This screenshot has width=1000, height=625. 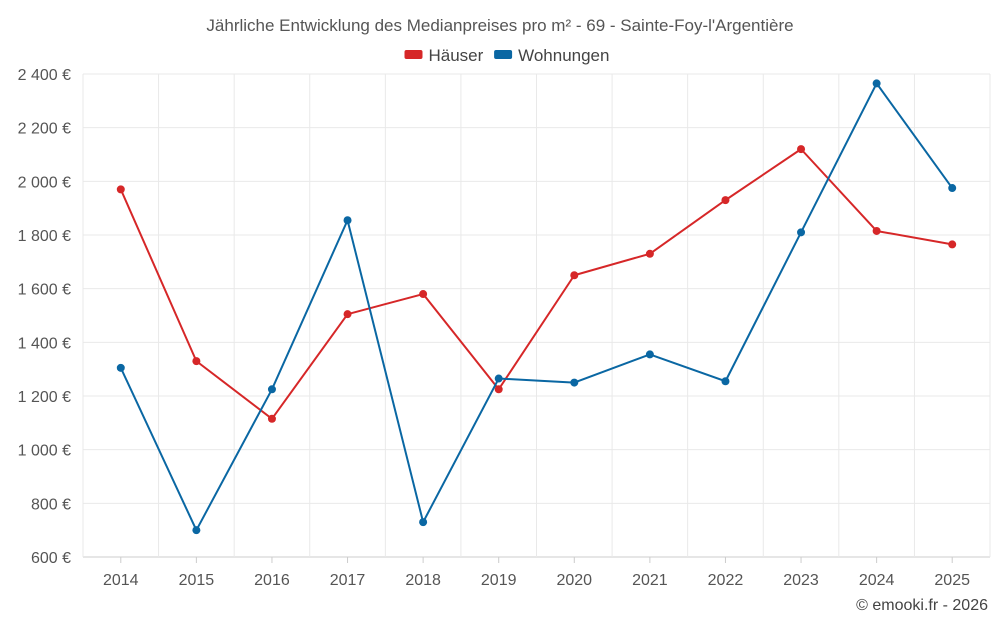 I want to click on y-tick-label: 2 200 €, so click(x=44, y=129).